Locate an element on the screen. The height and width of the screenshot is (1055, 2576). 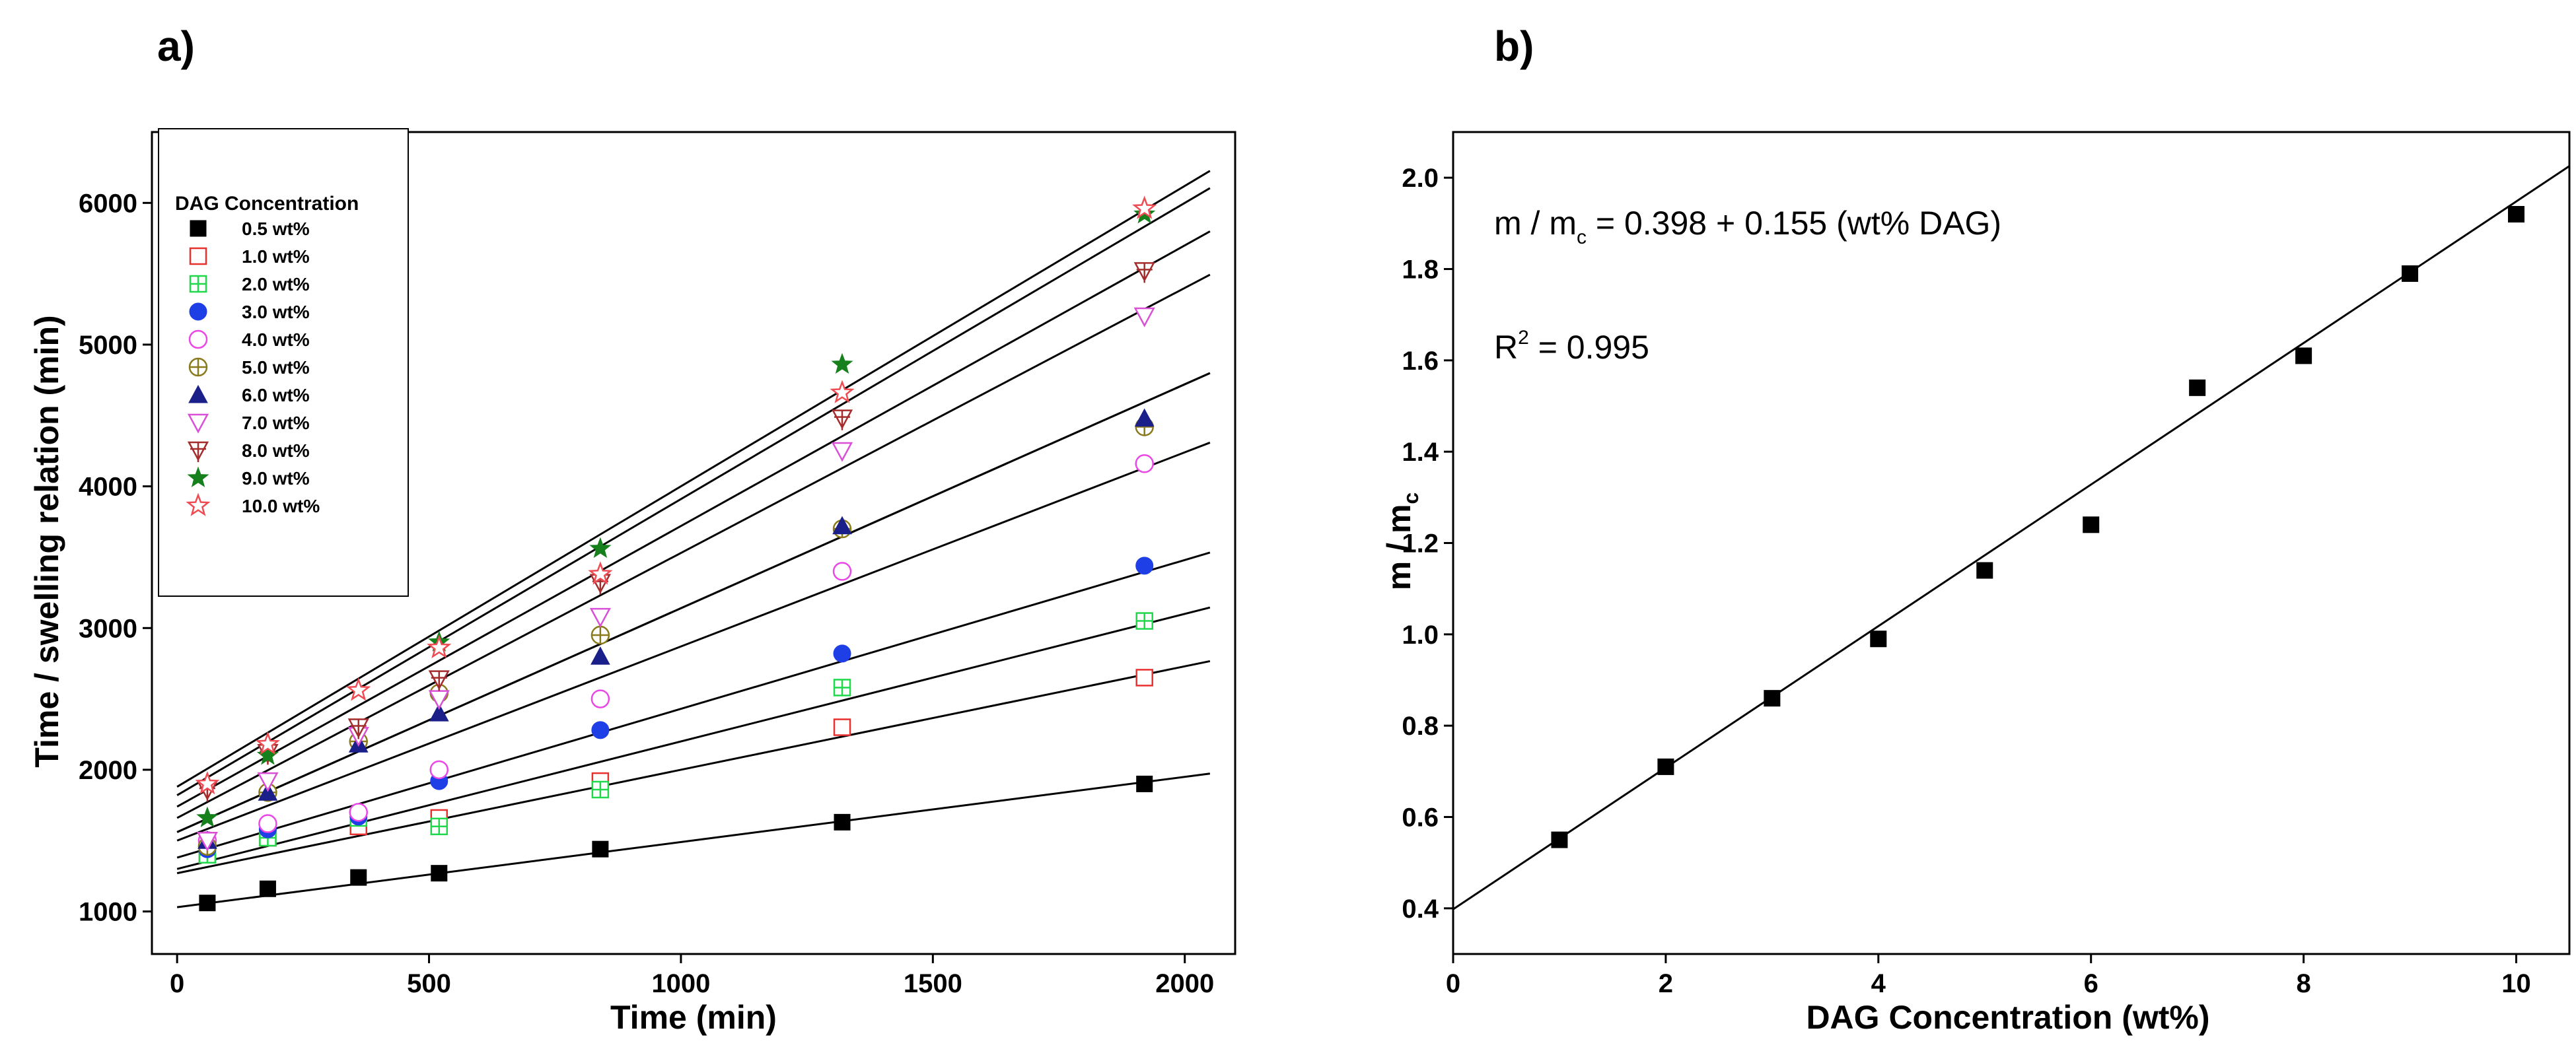
y-tick-label: 1.4 is located at coordinates (1420, 453).